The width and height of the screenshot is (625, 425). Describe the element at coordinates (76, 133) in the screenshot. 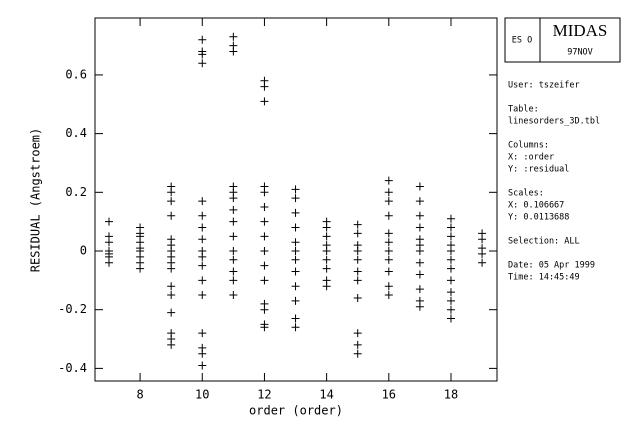

I see `y-tick-label: 0.4` at that location.